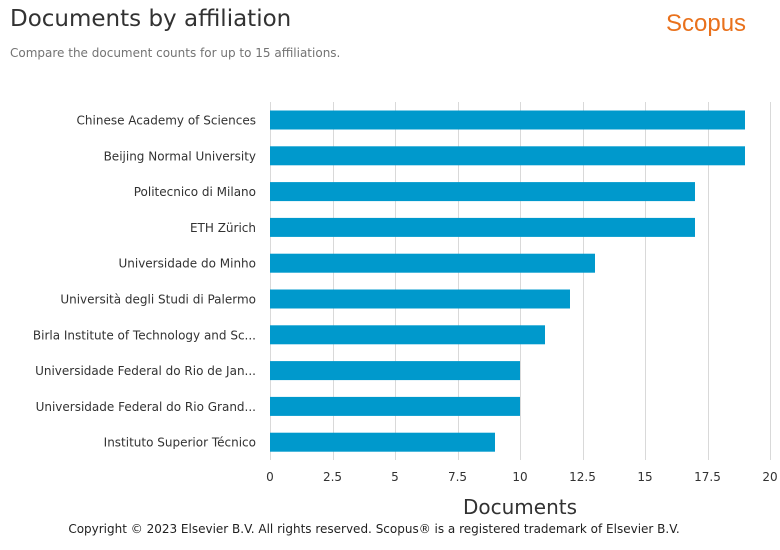 This screenshot has width=780, height=550. I want to click on x-tick-label: 5, so click(395, 477).